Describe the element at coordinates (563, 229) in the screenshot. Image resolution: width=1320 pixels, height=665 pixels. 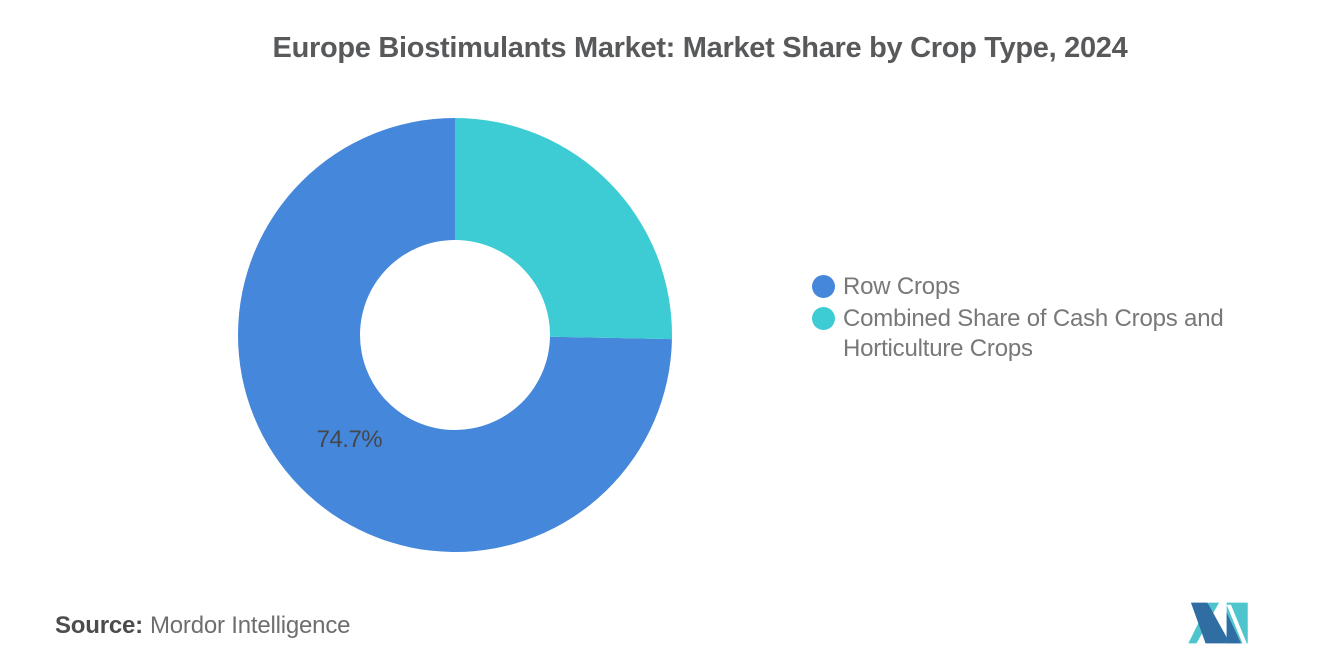
I see `donut-slice-combined-share-of-cash-crops-and-horticulture-crops` at that location.